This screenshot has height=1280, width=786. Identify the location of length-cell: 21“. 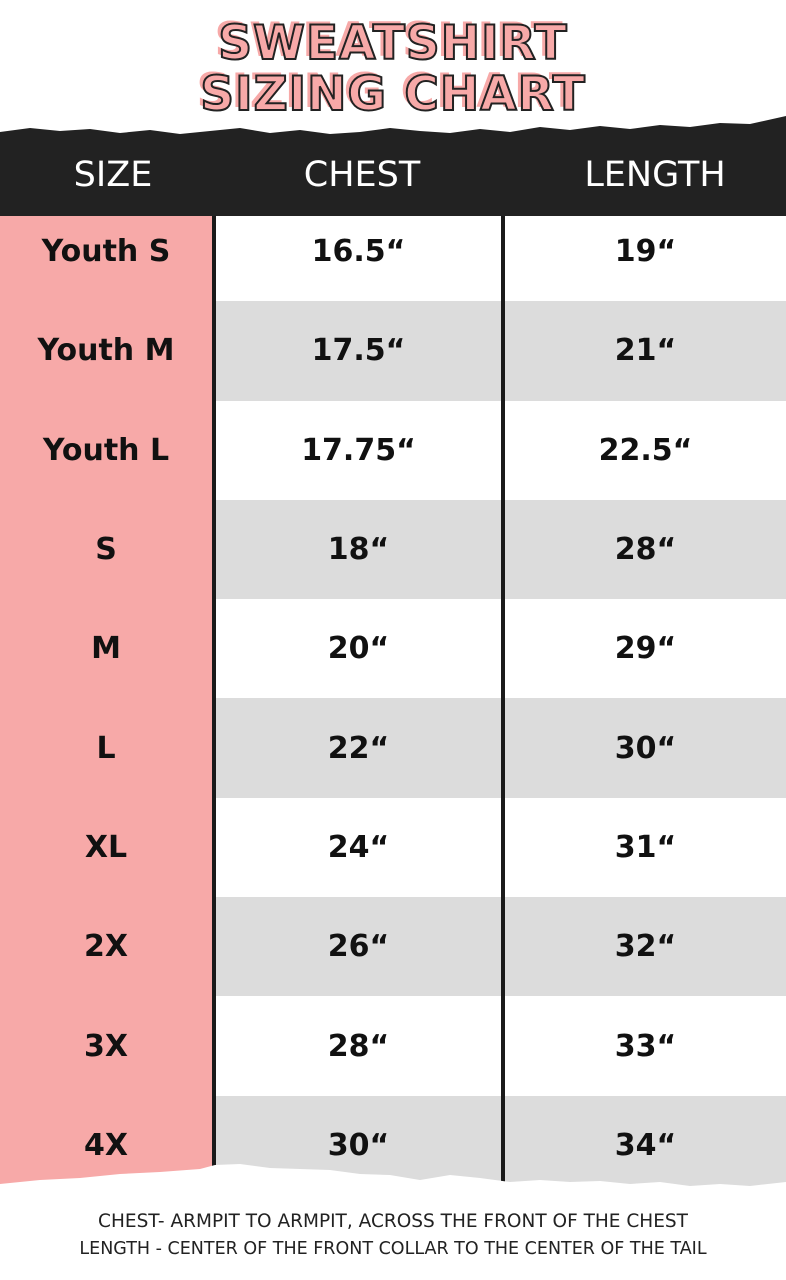
(645, 351).